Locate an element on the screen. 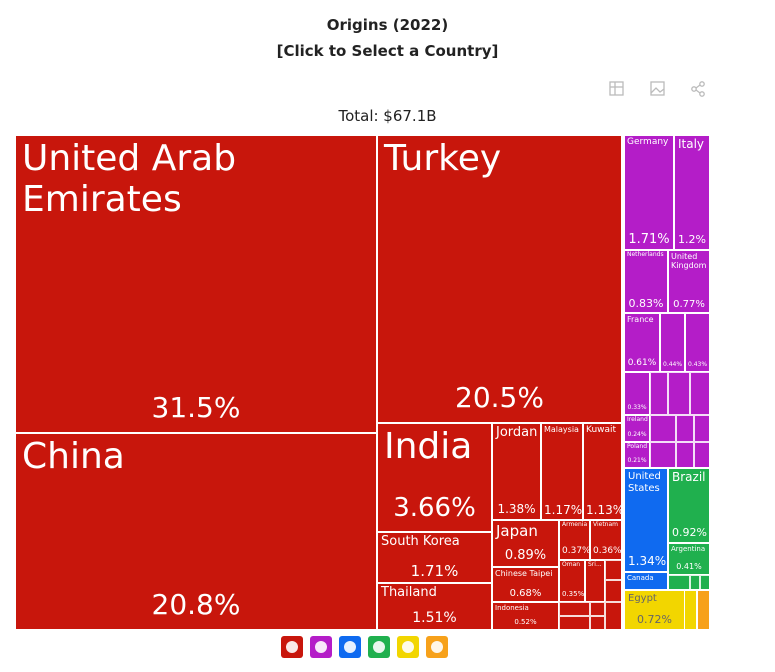 The image size is (775, 672). cell-value-label: 1.2% is located at coordinates (692, 239).